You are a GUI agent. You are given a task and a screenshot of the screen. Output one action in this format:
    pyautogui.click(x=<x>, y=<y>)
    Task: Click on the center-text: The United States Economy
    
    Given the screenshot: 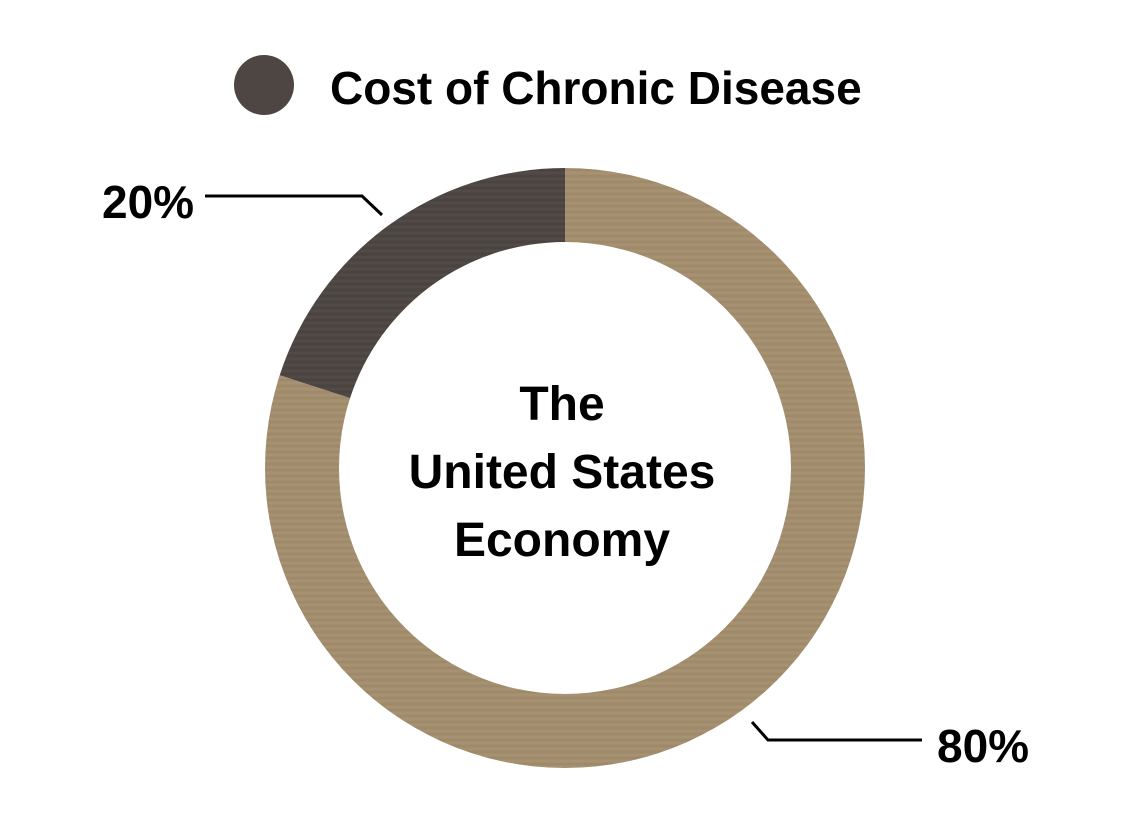 What is the action you would take?
    pyautogui.click(x=562, y=472)
    